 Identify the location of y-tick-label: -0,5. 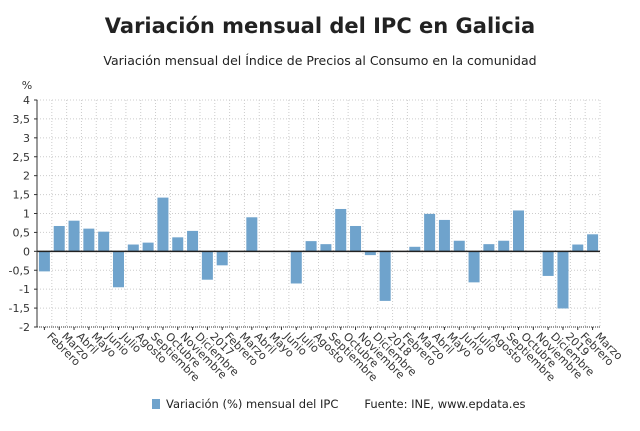
(19, 270).